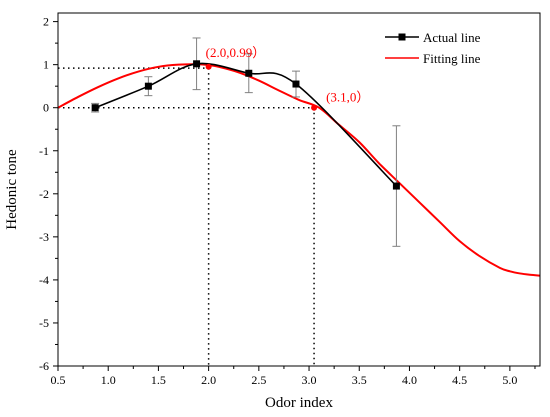  What do you see at coordinates (46, 22) in the screenshot?
I see `y-tick-label: 2` at bounding box center [46, 22].